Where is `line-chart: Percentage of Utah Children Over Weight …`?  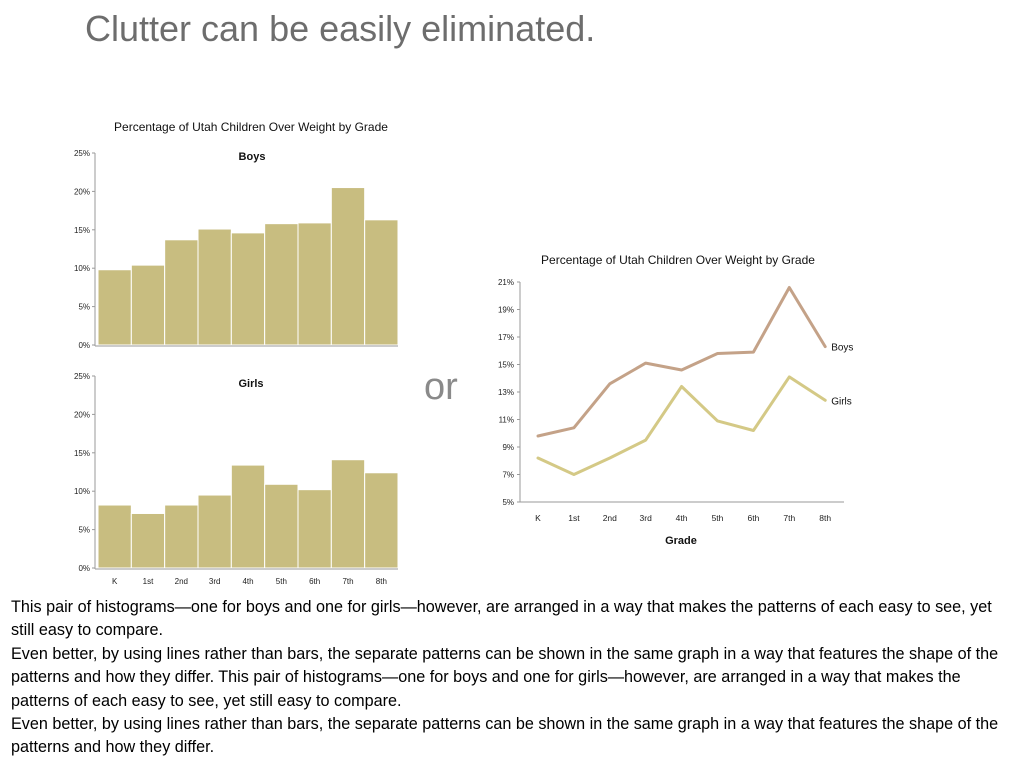 line-chart: Percentage of Utah Children Over Weight … is located at coordinates (675, 400).